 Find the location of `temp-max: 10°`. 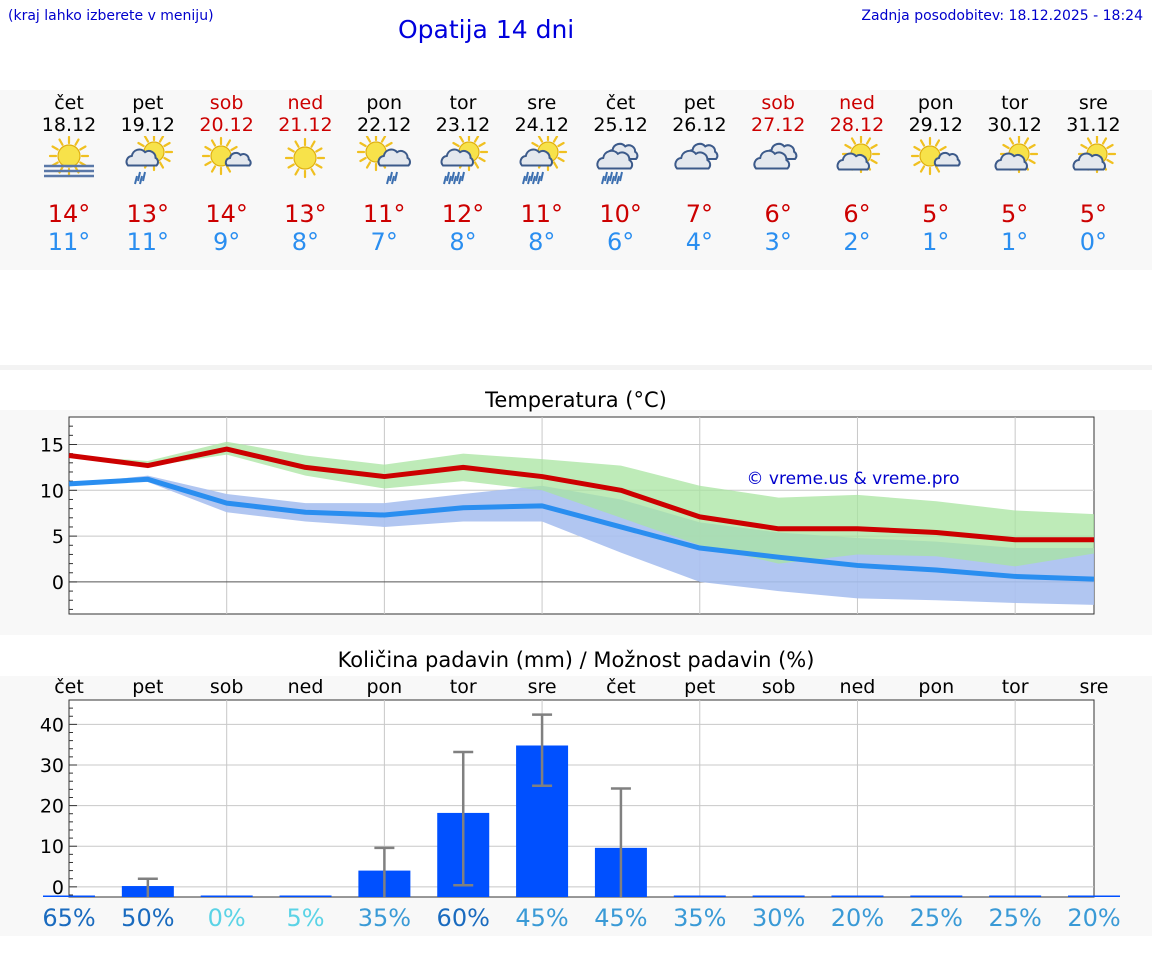

temp-max: 10° is located at coordinates (620, 214).